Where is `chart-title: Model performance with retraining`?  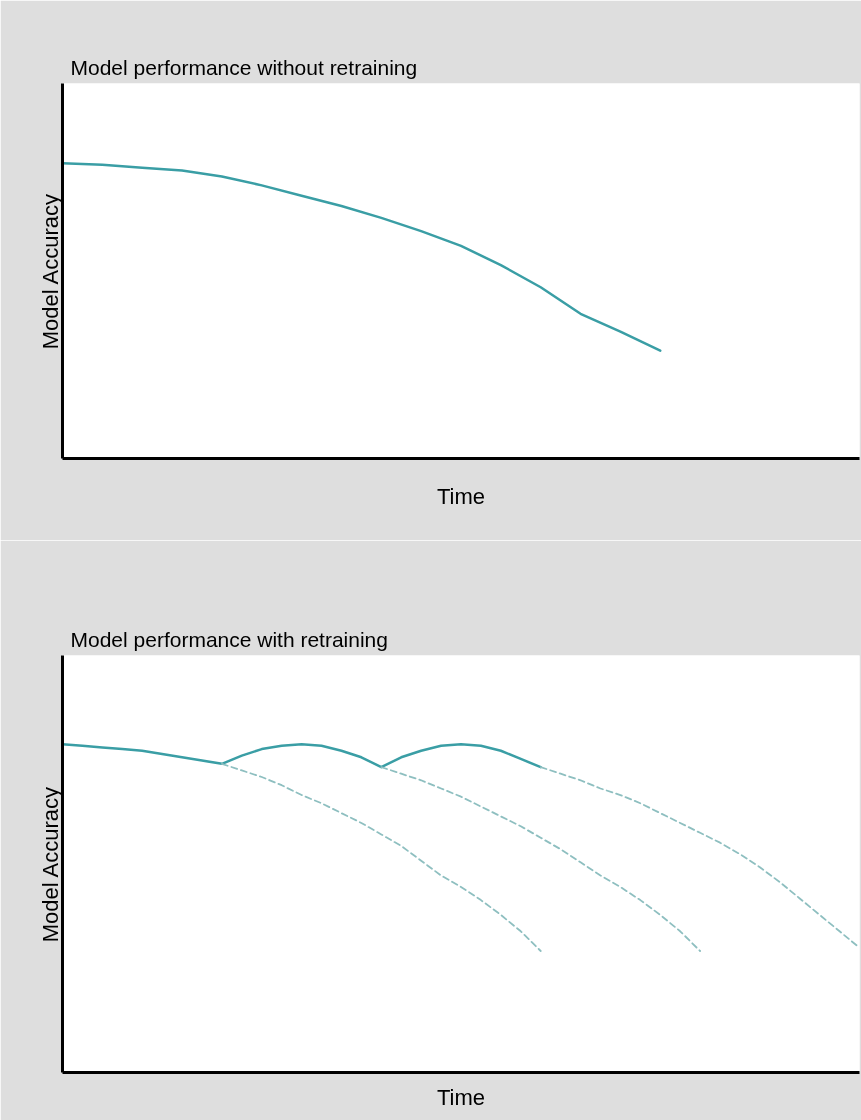
chart-title: Model performance with retraining is located at coordinates (229, 639).